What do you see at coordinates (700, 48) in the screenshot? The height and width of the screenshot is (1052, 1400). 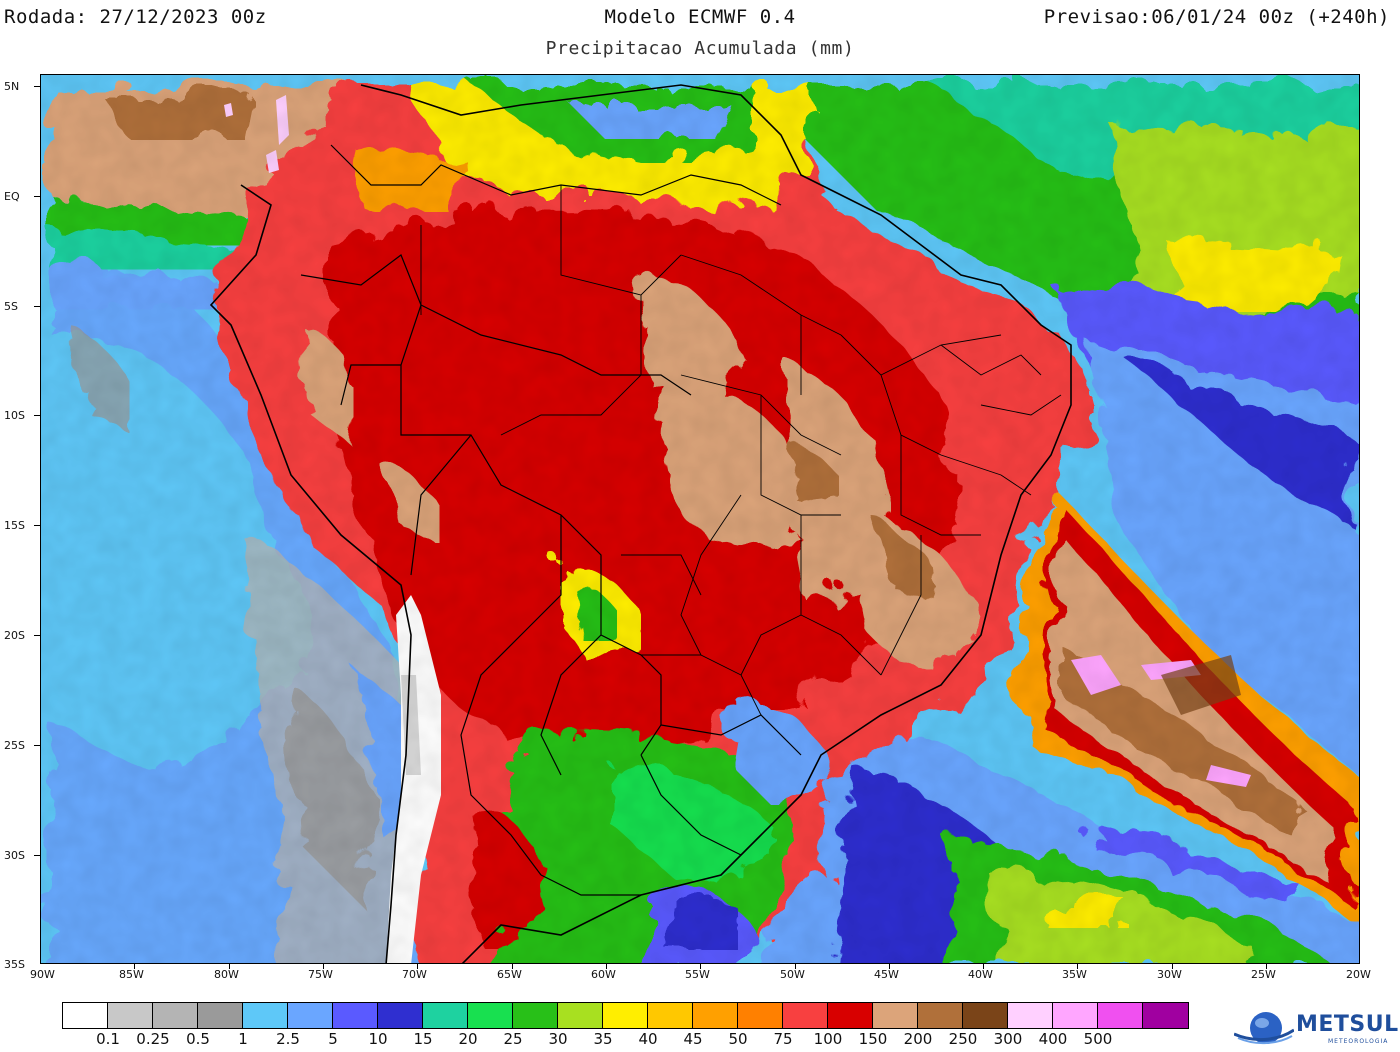 I see `product-subtitle: Precipitacao Acumulada (mm)` at bounding box center [700, 48].